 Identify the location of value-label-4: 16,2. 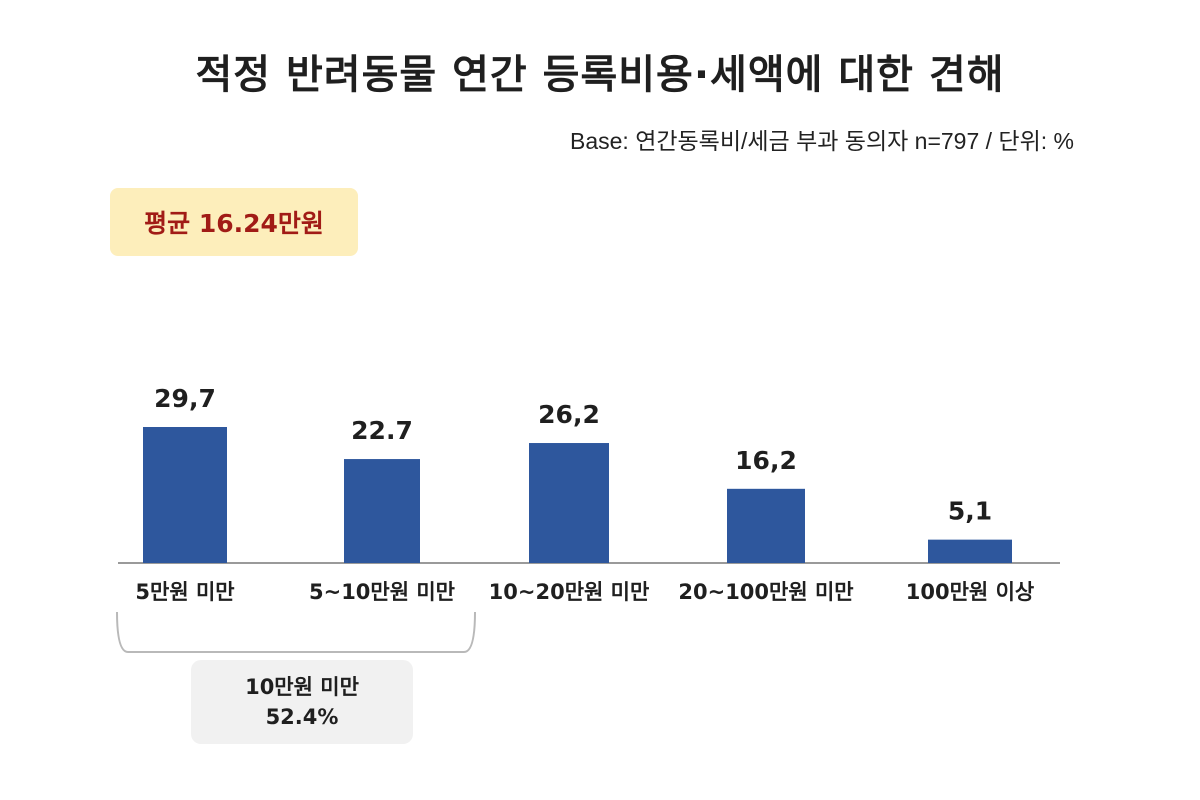
(766, 460).